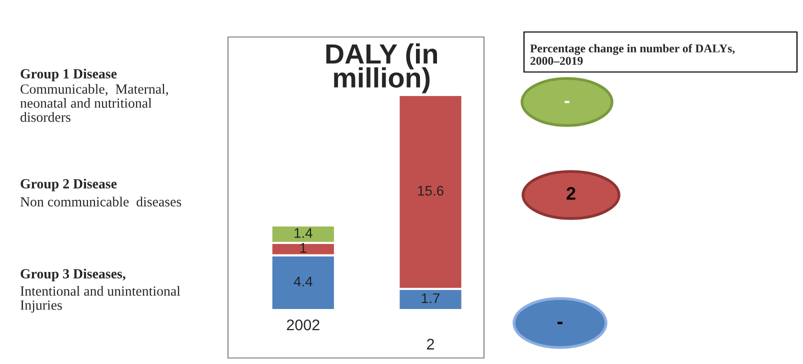  I want to click on data-label: 1.4, so click(303, 233).